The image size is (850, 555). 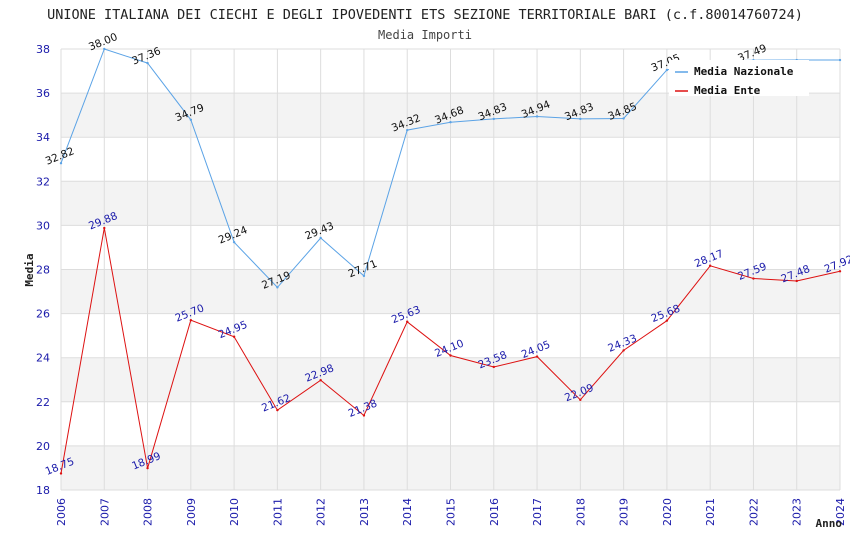 I want to click on y-axis-ticks: 18 20 22 24 26 28 30 32 34 36 38, so click(x=43, y=270).